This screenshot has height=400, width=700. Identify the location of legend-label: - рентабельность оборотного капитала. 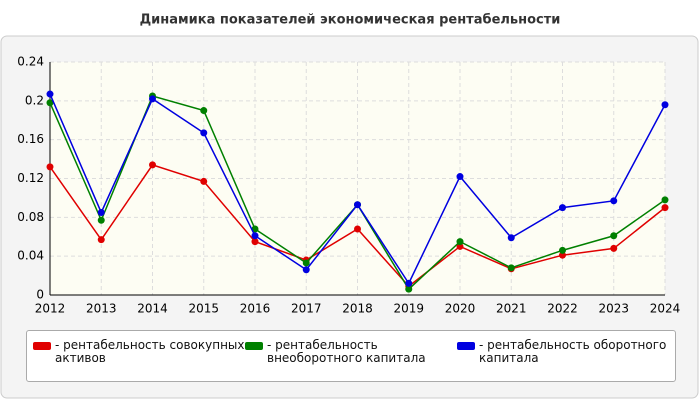
(573, 351).